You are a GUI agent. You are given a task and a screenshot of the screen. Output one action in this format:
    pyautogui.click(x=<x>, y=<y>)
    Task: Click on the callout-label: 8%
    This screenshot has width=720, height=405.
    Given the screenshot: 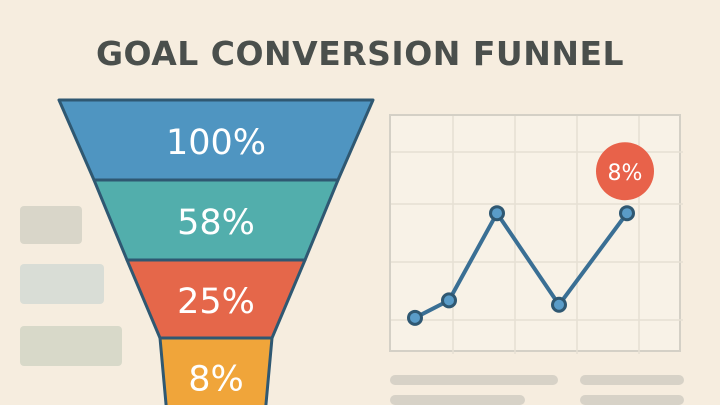 What is the action you would take?
    pyautogui.click(x=625, y=173)
    